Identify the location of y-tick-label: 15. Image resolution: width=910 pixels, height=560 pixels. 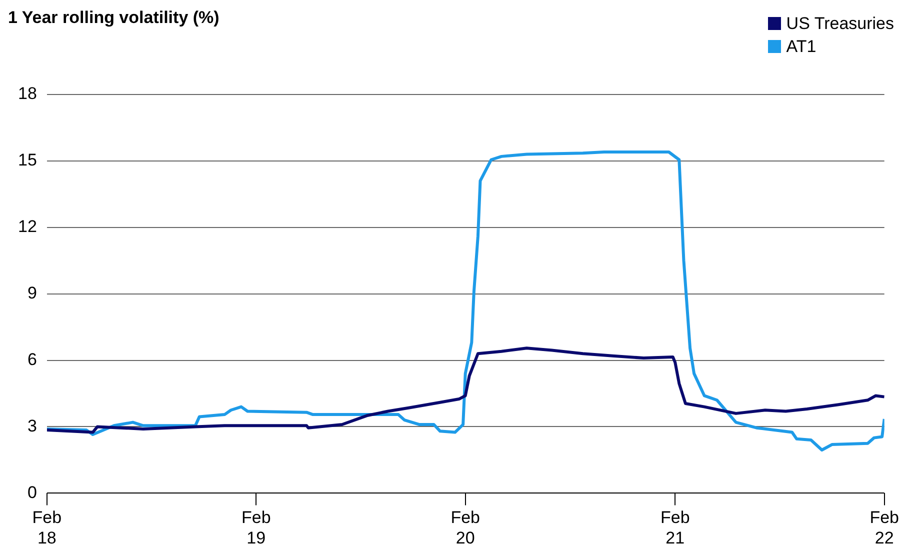
(27, 160).